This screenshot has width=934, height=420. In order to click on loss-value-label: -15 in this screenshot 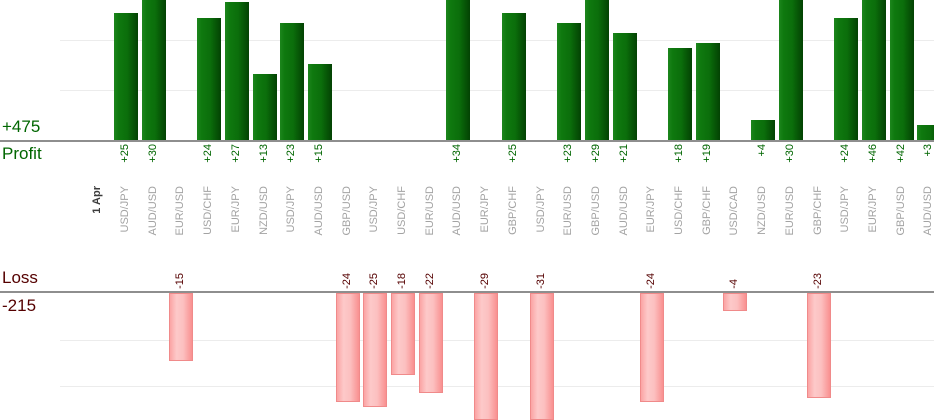, I will do `click(180, 281)`.